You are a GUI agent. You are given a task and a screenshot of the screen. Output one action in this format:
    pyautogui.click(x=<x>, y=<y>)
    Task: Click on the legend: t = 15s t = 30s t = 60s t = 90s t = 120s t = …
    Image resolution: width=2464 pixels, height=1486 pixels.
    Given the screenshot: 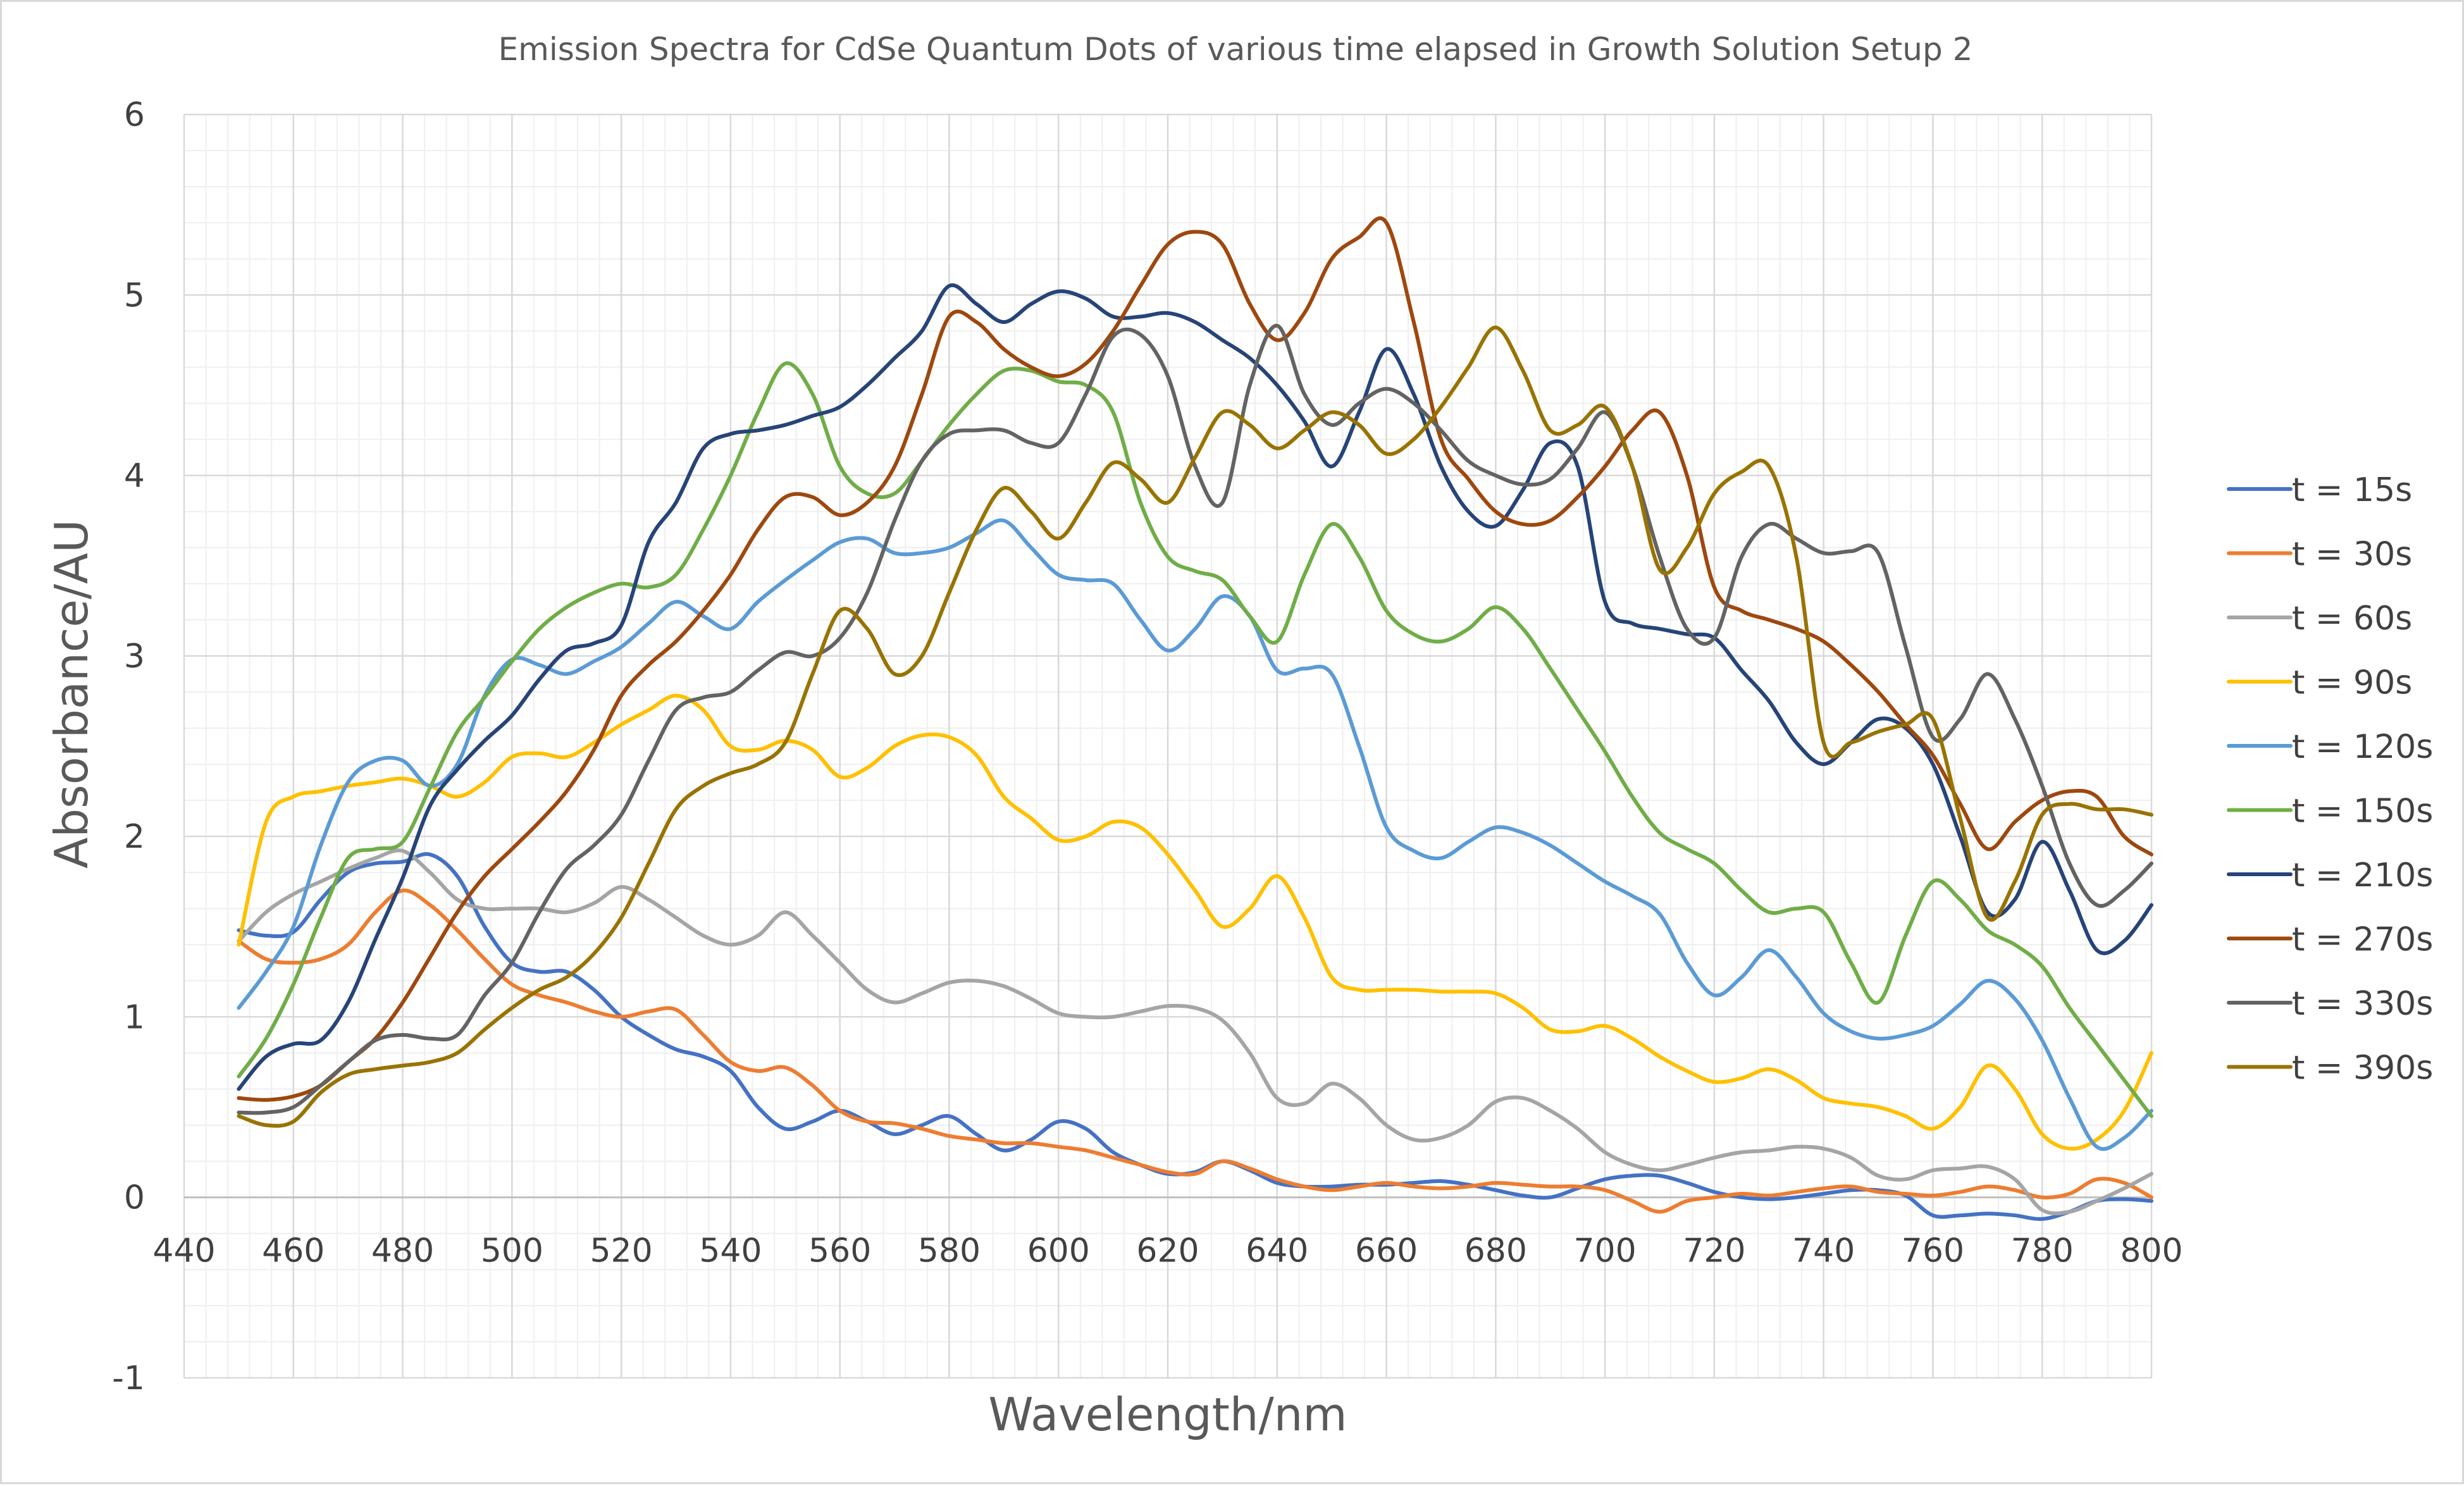 What is the action you would take?
    pyautogui.click(x=2330, y=779)
    